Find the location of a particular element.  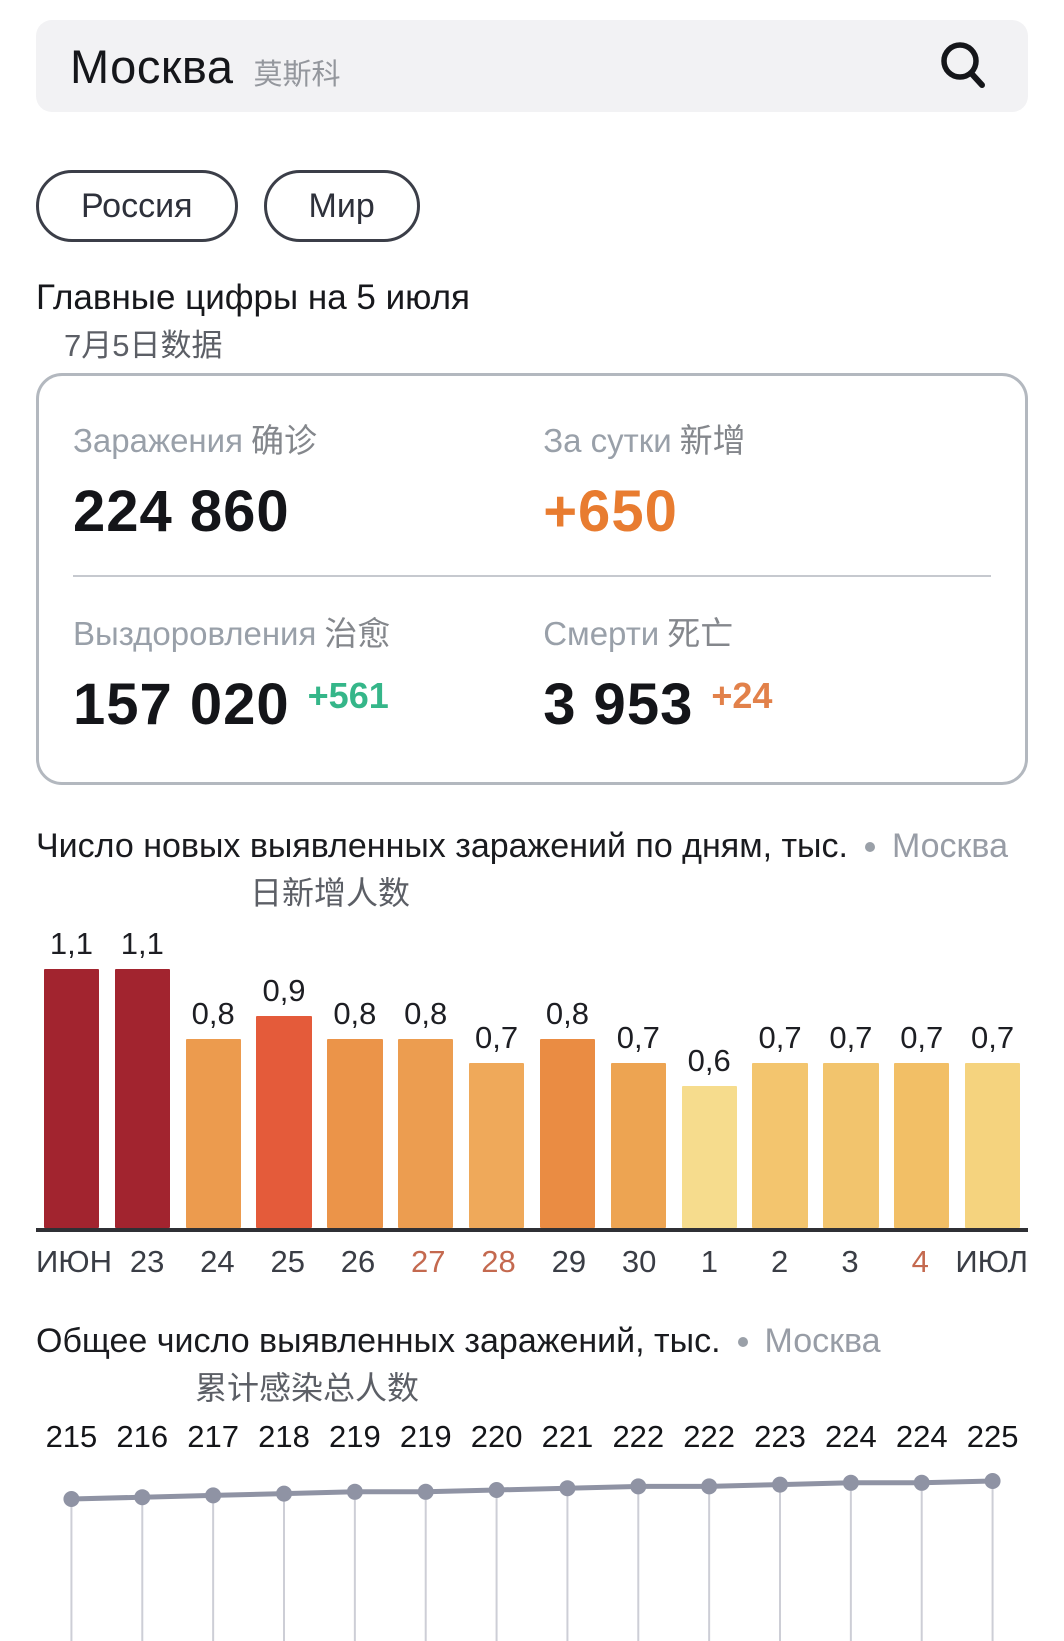

point-value-label: 215 is located at coordinates (71, 1436).